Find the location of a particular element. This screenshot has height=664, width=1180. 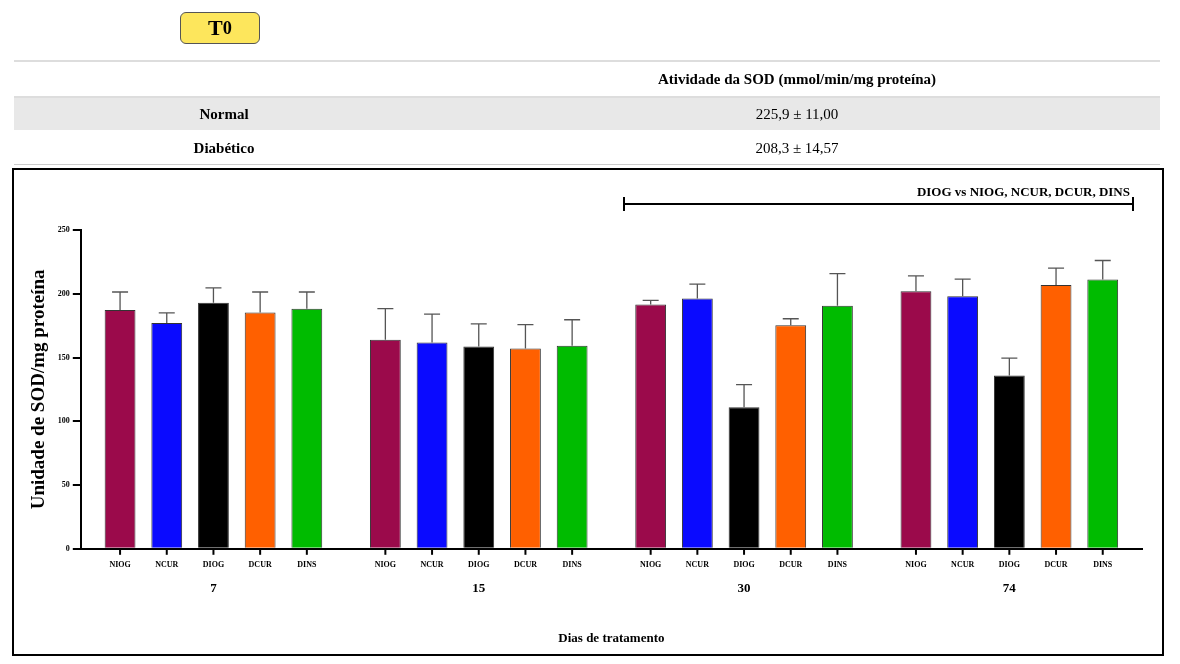

bracket: DIOG vs NIOG, NCUR, DCUR, DINS is located at coordinates (878, 198).